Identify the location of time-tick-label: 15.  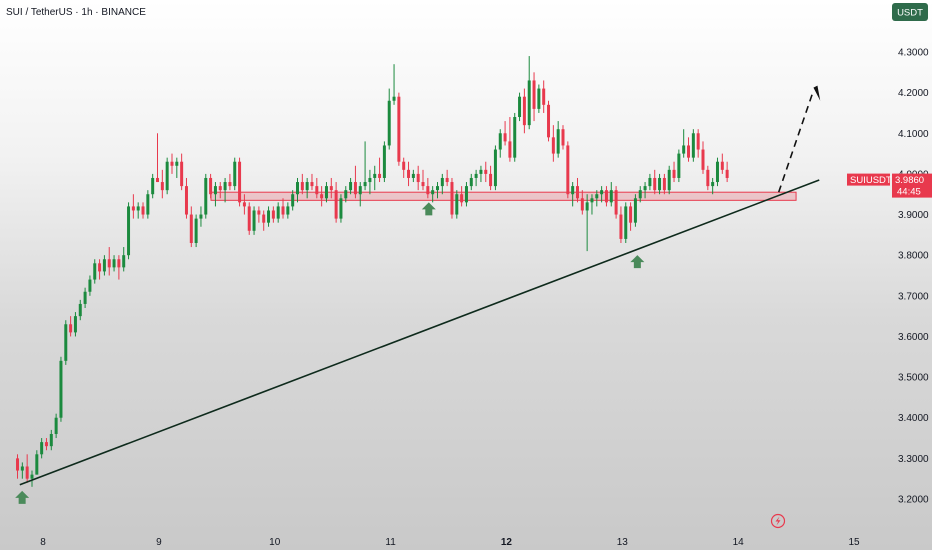
(854, 542).